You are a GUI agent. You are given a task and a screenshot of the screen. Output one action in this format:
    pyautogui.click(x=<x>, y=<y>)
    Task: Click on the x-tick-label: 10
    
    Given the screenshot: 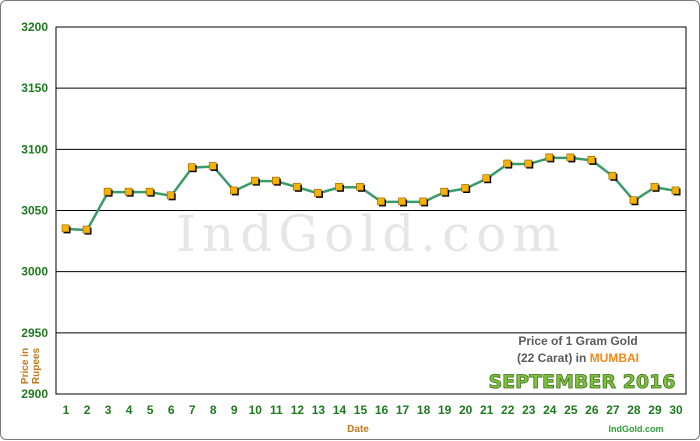 What is the action you would take?
    pyautogui.click(x=256, y=410)
    